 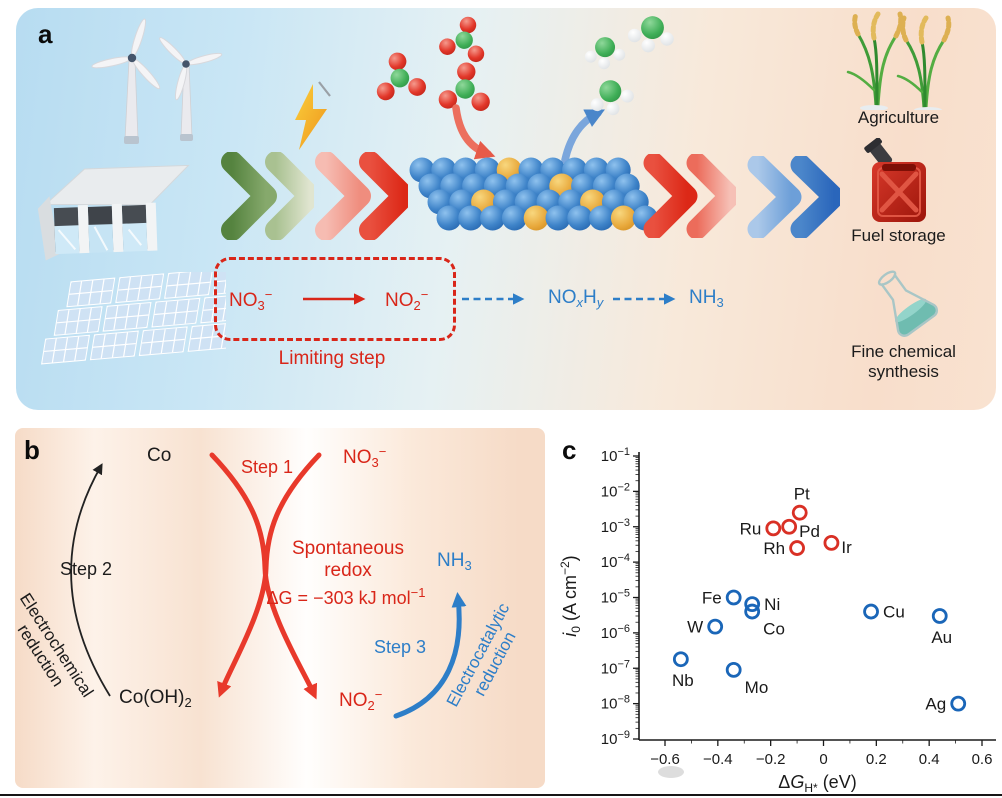 What do you see at coordinates (615, 632) in the screenshot?
I see `svg-text: 10⁻⁶` at bounding box center [615, 632].